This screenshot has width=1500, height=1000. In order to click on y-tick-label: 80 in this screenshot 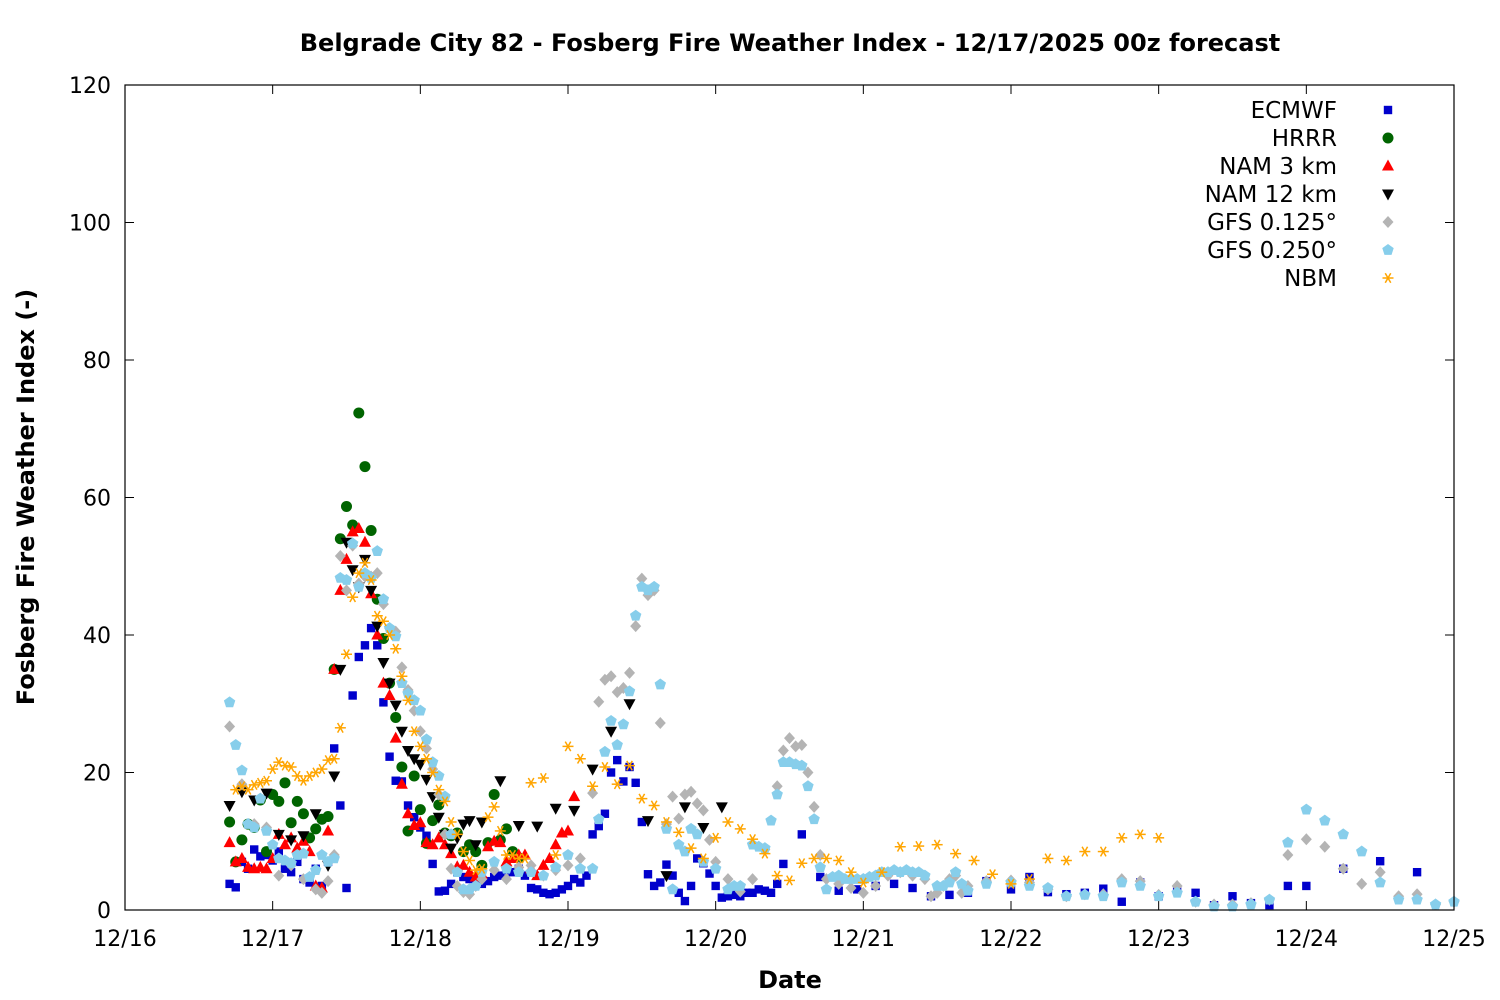, I will do `click(97, 361)`.